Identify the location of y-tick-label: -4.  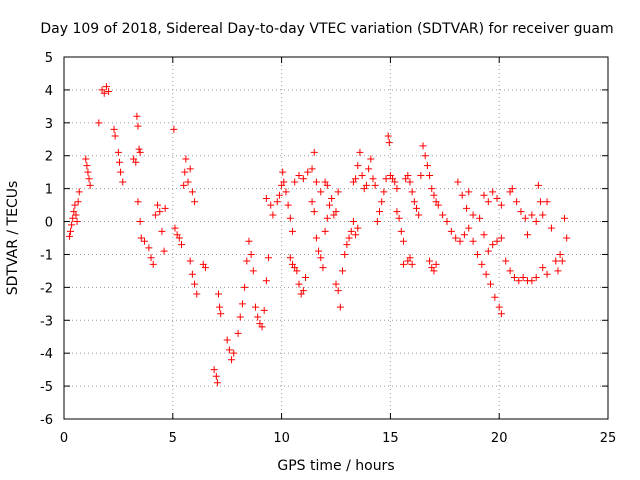
(46, 354).